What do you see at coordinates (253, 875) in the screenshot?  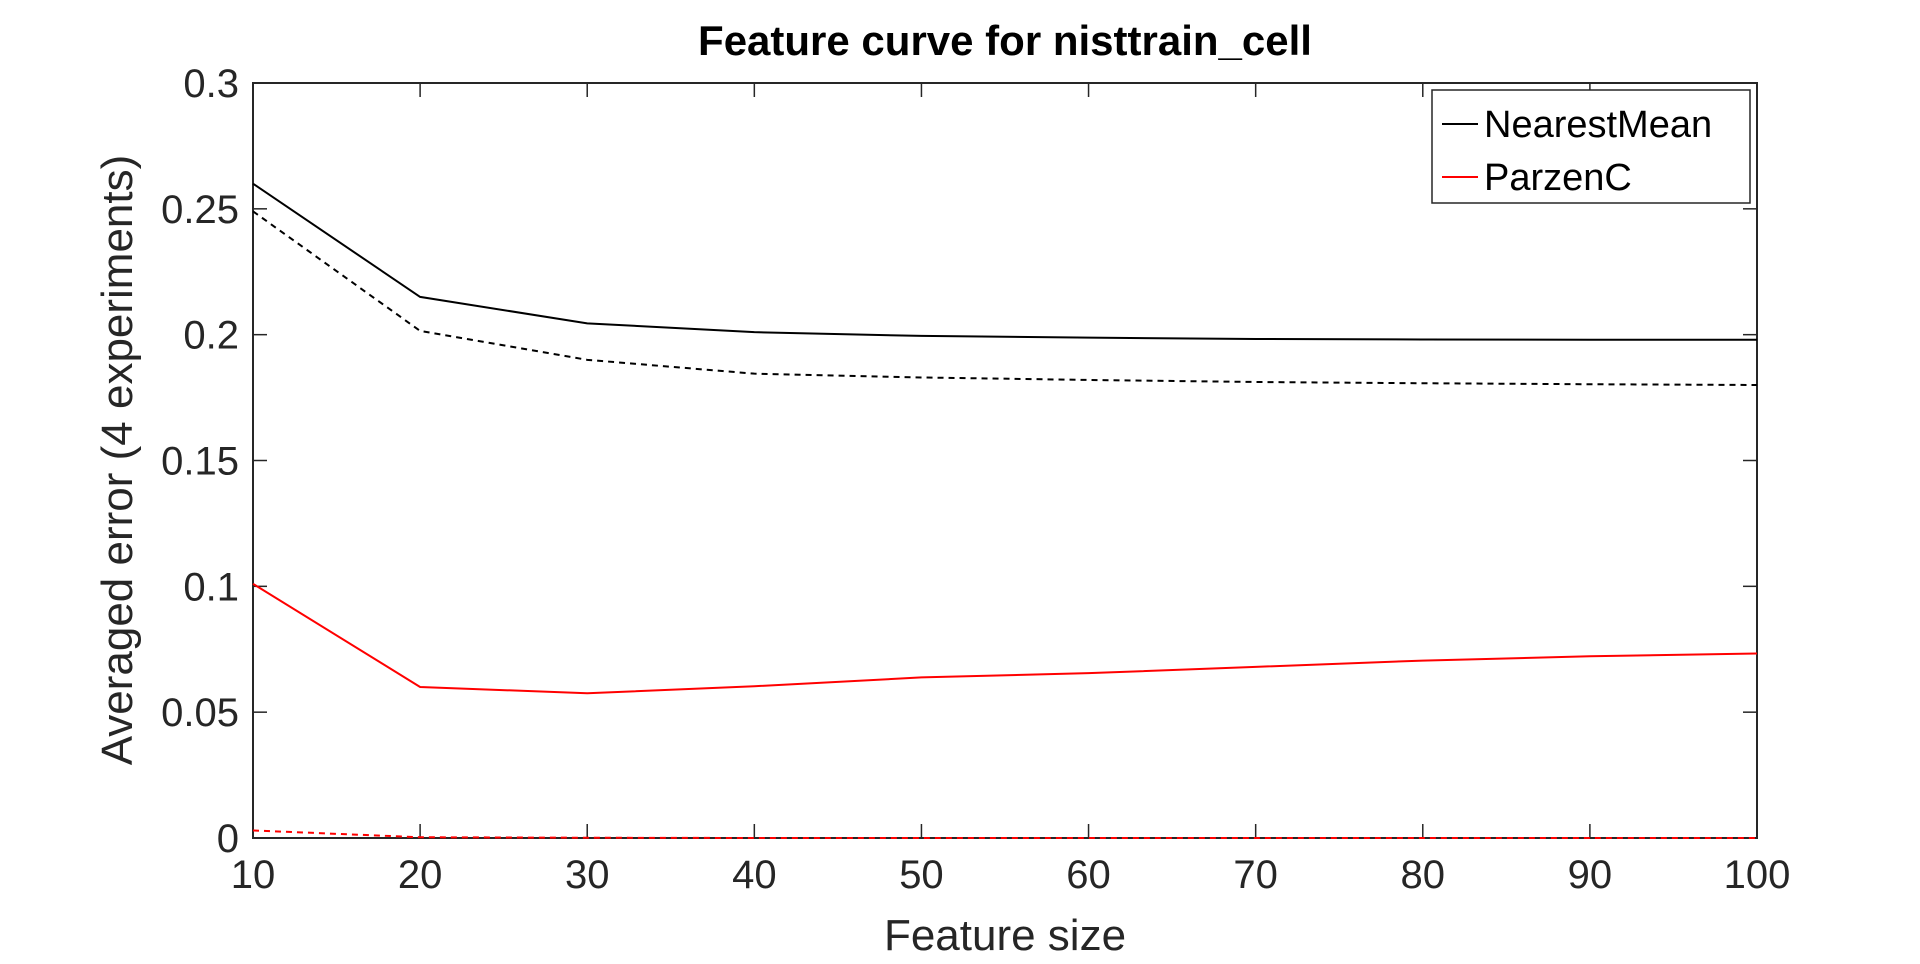 I see `x-tick-label: 10` at bounding box center [253, 875].